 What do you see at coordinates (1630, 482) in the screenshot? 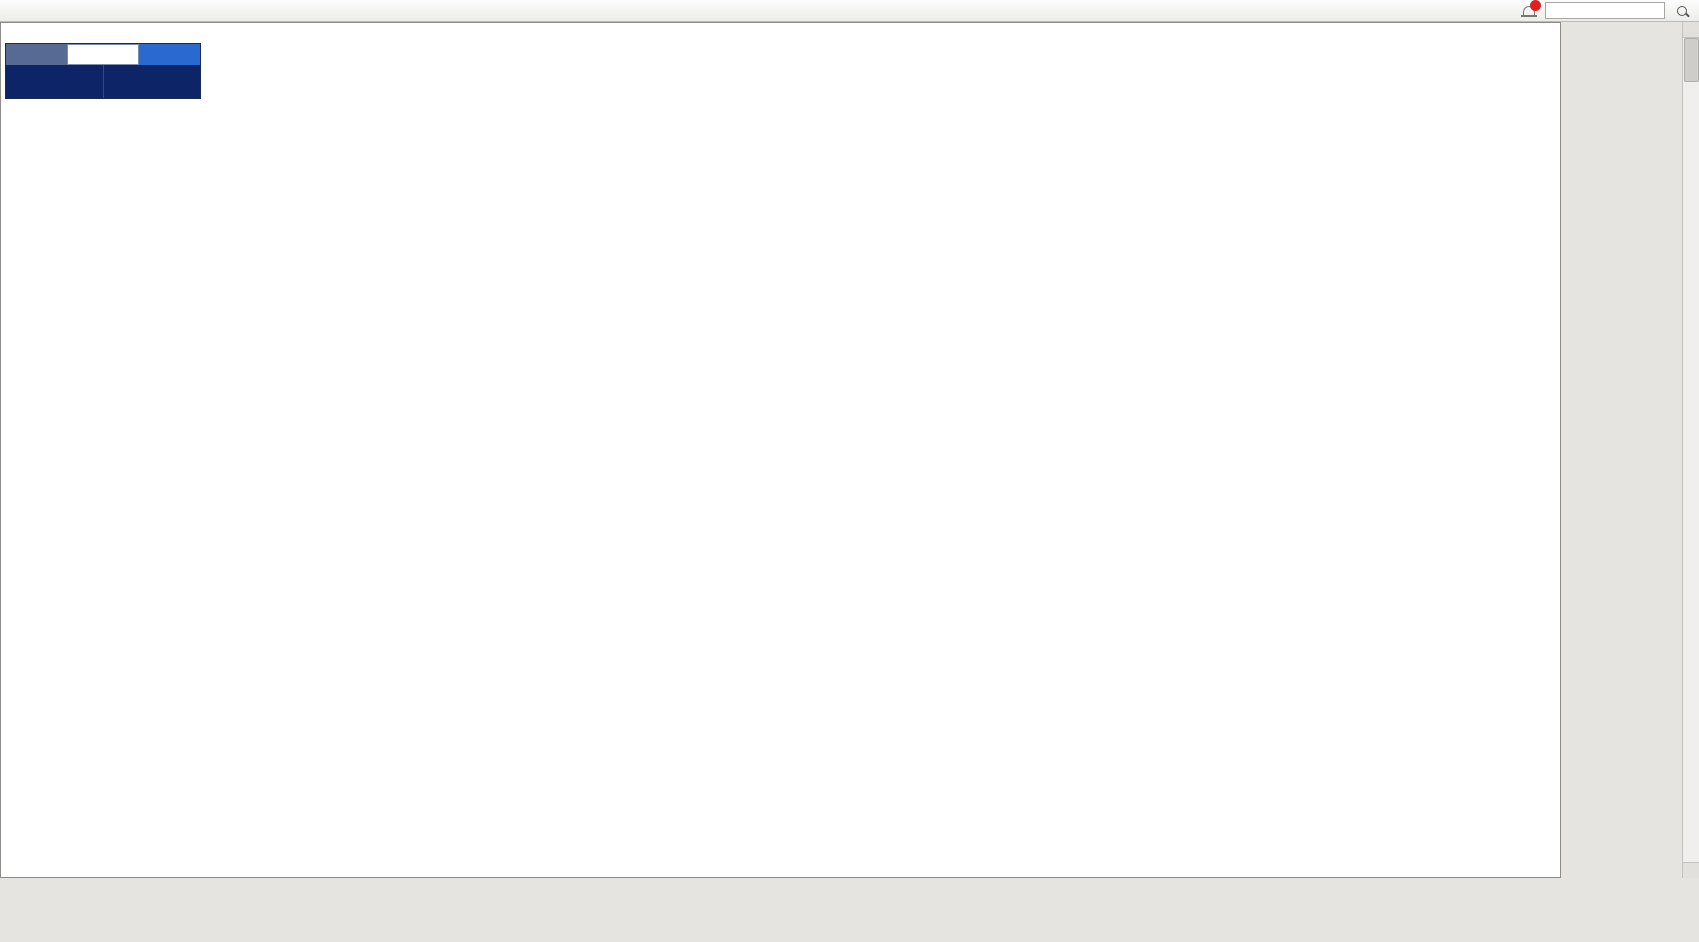
I see `workspace-gutter-right` at bounding box center [1630, 482].